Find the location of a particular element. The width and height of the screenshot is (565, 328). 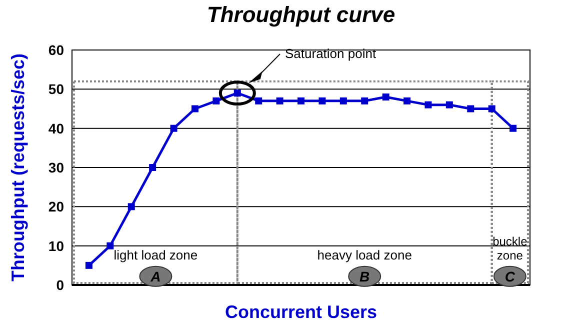

annotation: A is located at coordinates (155, 276).